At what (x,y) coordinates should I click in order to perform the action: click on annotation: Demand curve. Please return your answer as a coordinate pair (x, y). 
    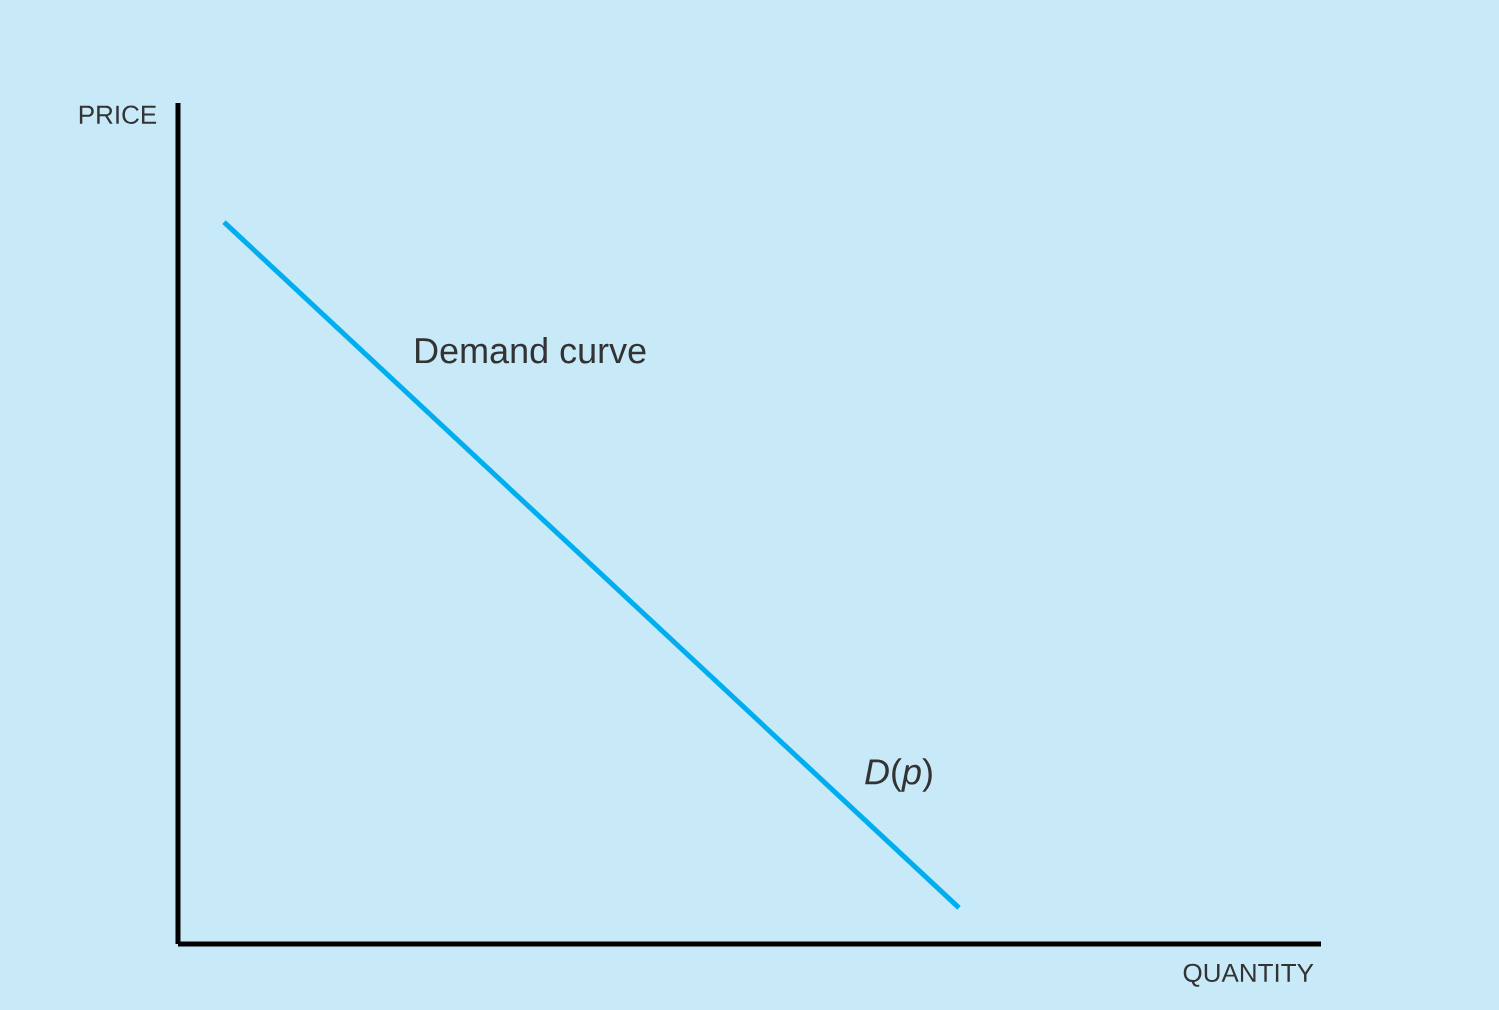
    Looking at the image, I should click on (531, 350).